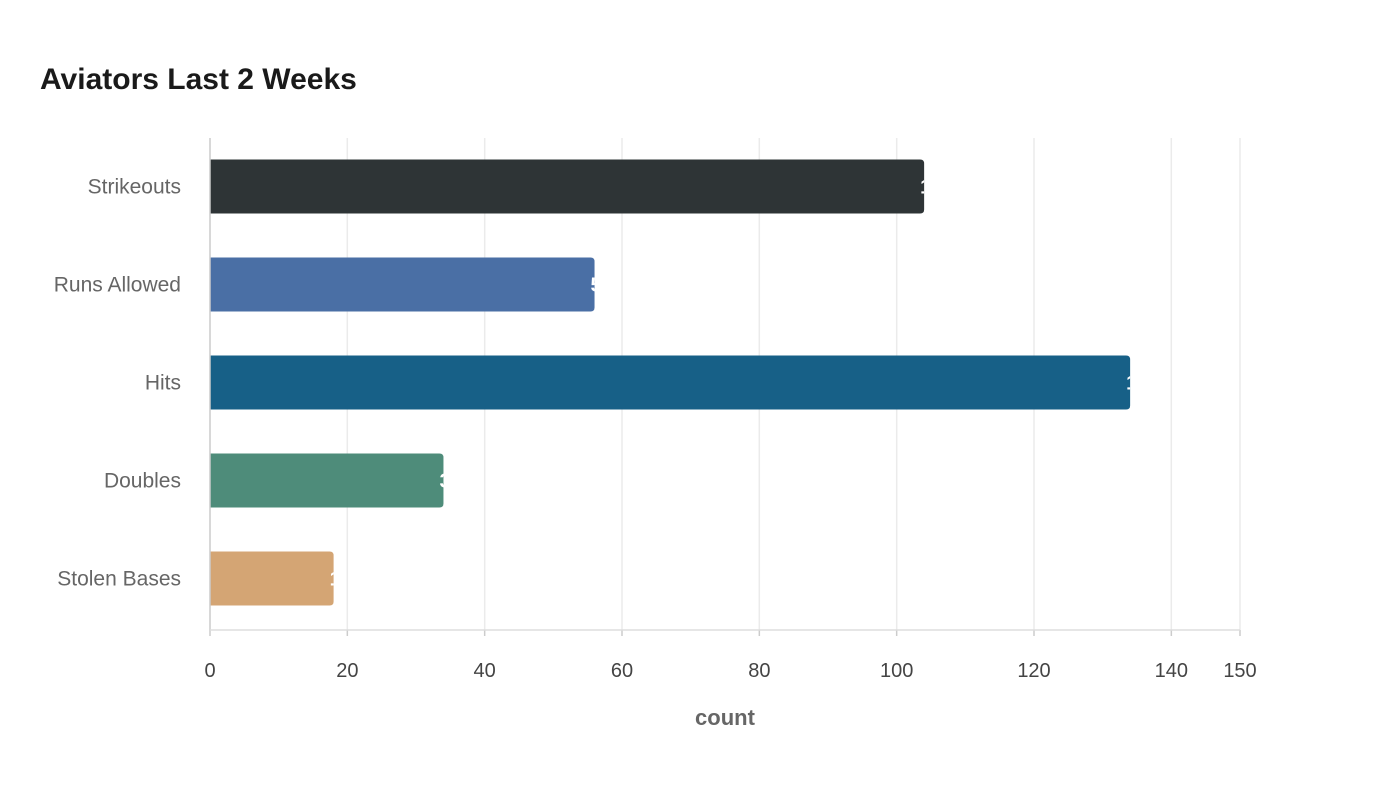 This screenshot has width=1400, height=800. What do you see at coordinates (602, 286) in the screenshot?
I see `bar-value-label: 56` at bounding box center [602, 286].